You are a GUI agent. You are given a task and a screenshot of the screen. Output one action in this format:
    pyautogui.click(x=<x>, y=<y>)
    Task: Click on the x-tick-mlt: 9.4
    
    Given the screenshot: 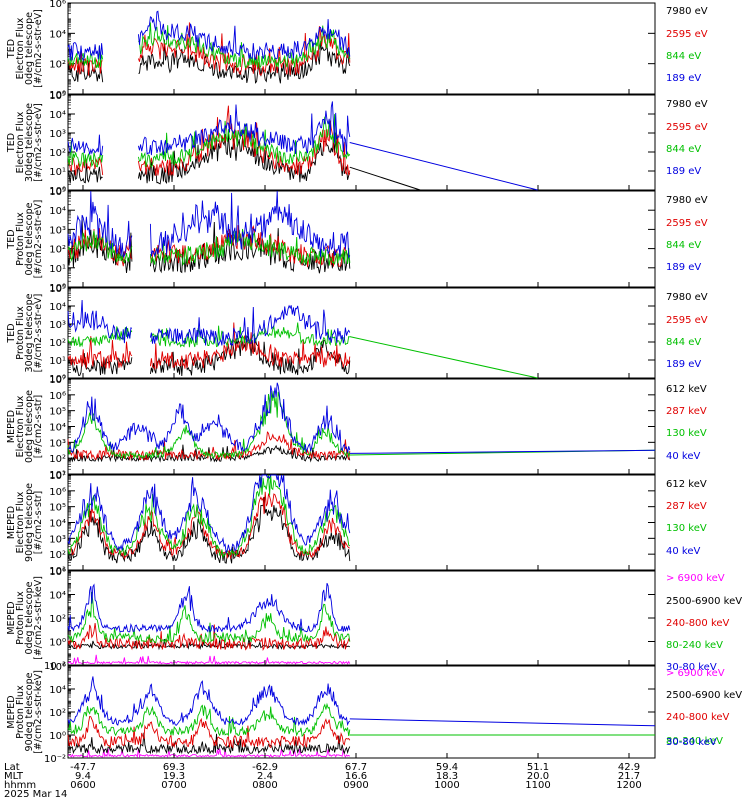 What is the action you would take?
    pyautogui.click(x=83, y=776)
    